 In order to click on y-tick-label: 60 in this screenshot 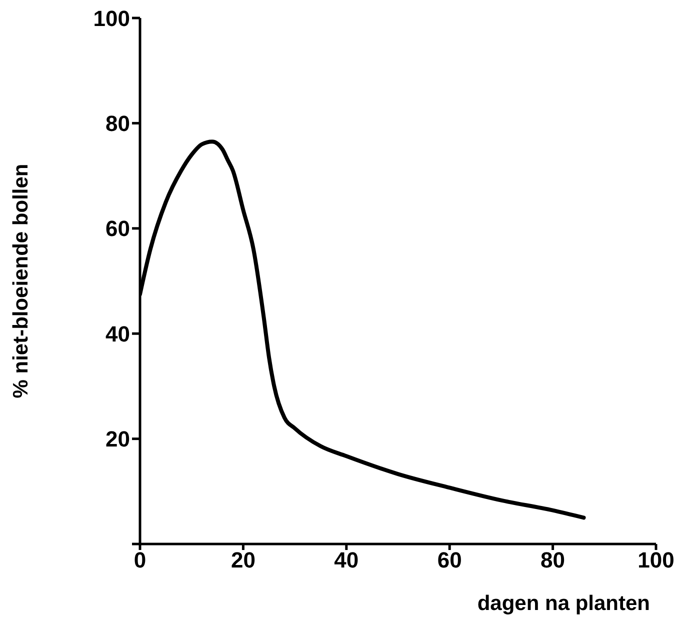, I will do `click(118, 229)`.